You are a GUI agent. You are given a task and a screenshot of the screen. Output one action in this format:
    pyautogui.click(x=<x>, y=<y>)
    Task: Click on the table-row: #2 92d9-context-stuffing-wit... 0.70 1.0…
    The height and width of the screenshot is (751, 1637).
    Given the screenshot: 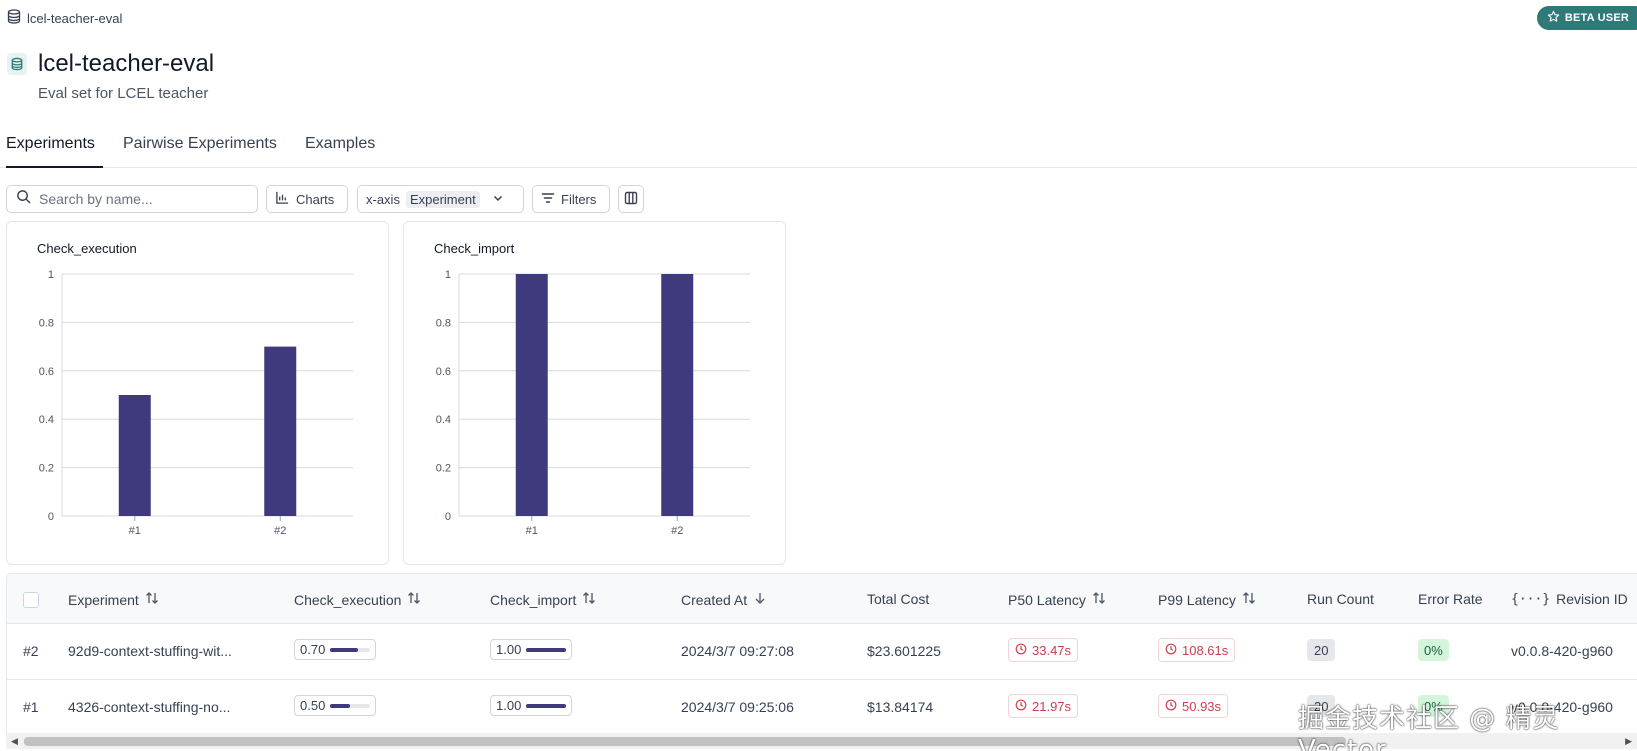 What is the action you would take?
    pyautogui.click(x=822, y=652)
    